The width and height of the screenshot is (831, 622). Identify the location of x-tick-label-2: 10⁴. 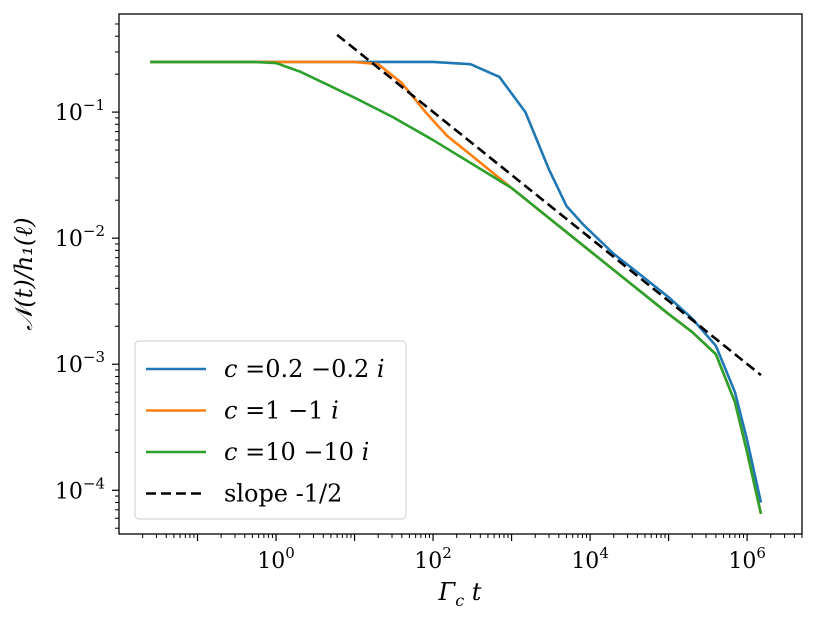
(590, 559).